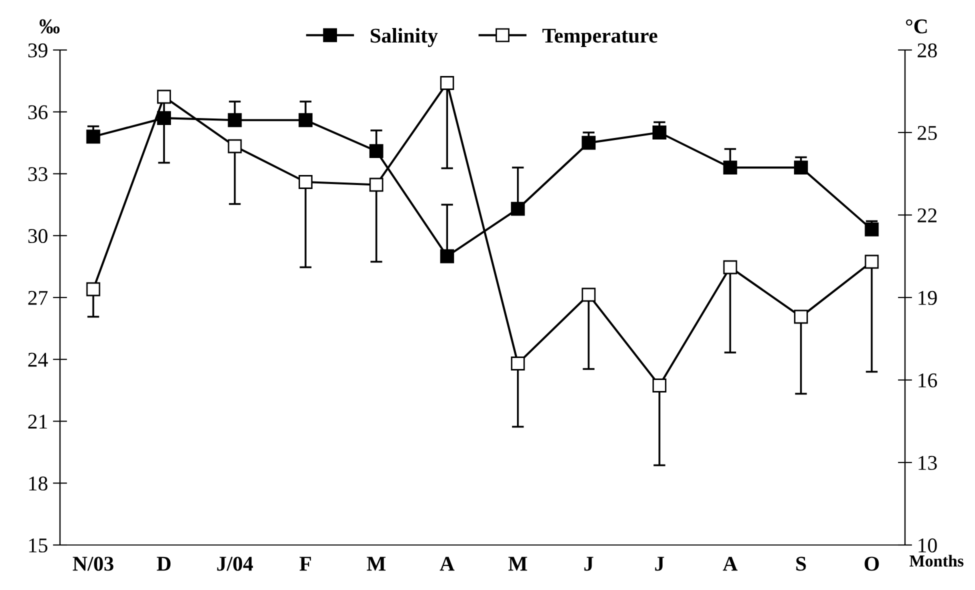  I want to click on y-tick-label: 39, so click(38, 50).